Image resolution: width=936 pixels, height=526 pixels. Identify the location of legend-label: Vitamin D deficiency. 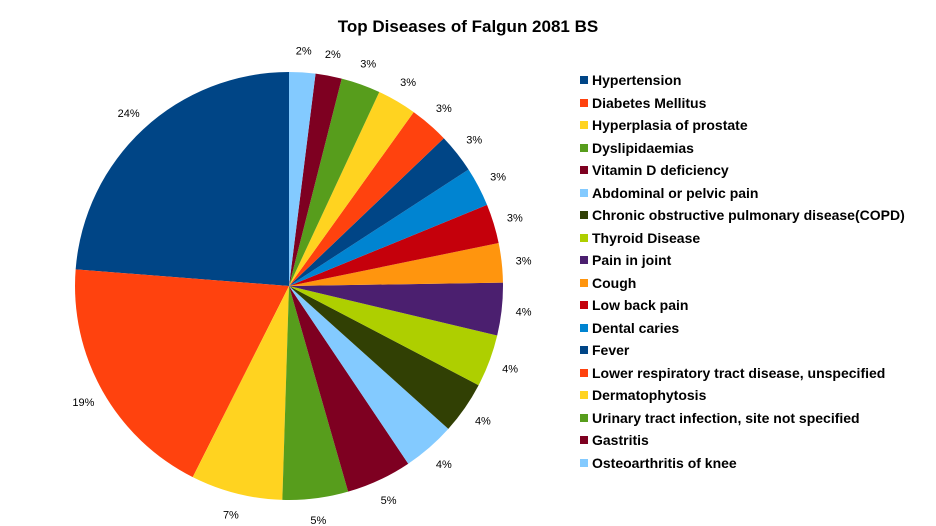
(660, 170).